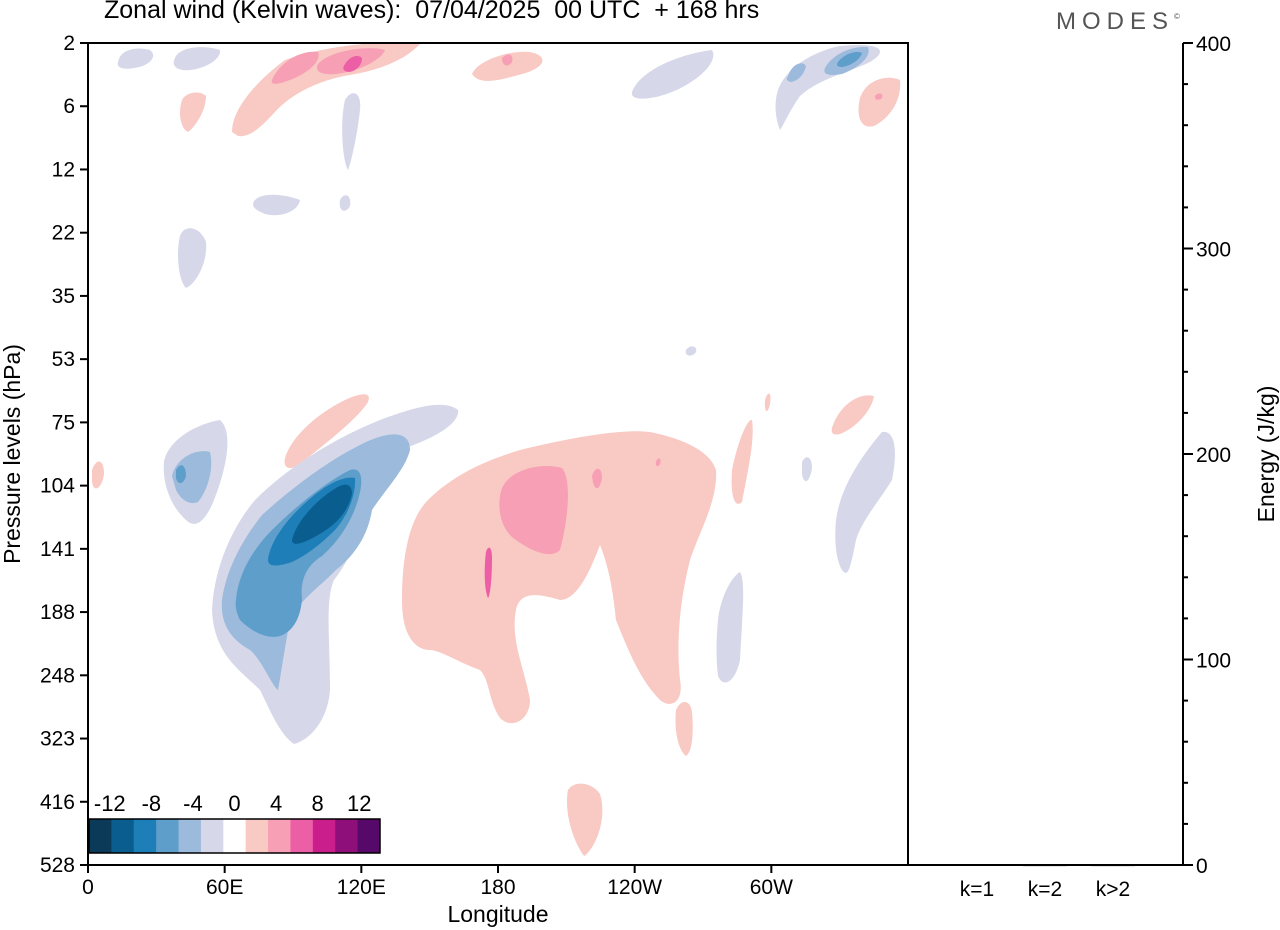 Image resolution: width=1280 pixels, height=930 pixels. Describe the element at coordinates (977, 889) in the screenshot. I see `energy-category-label: k=1` at that location.